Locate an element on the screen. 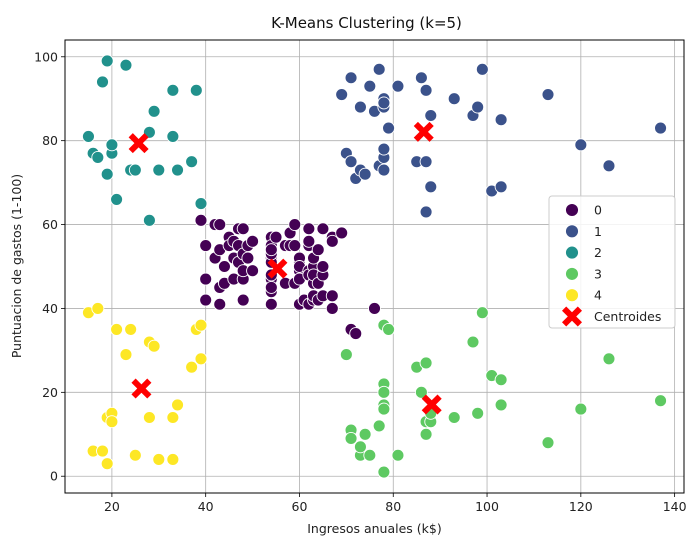 Image resolution: width=695 pixels, height=547 pixels. y-tick-label: 60 is located at coordinates (50, 224).